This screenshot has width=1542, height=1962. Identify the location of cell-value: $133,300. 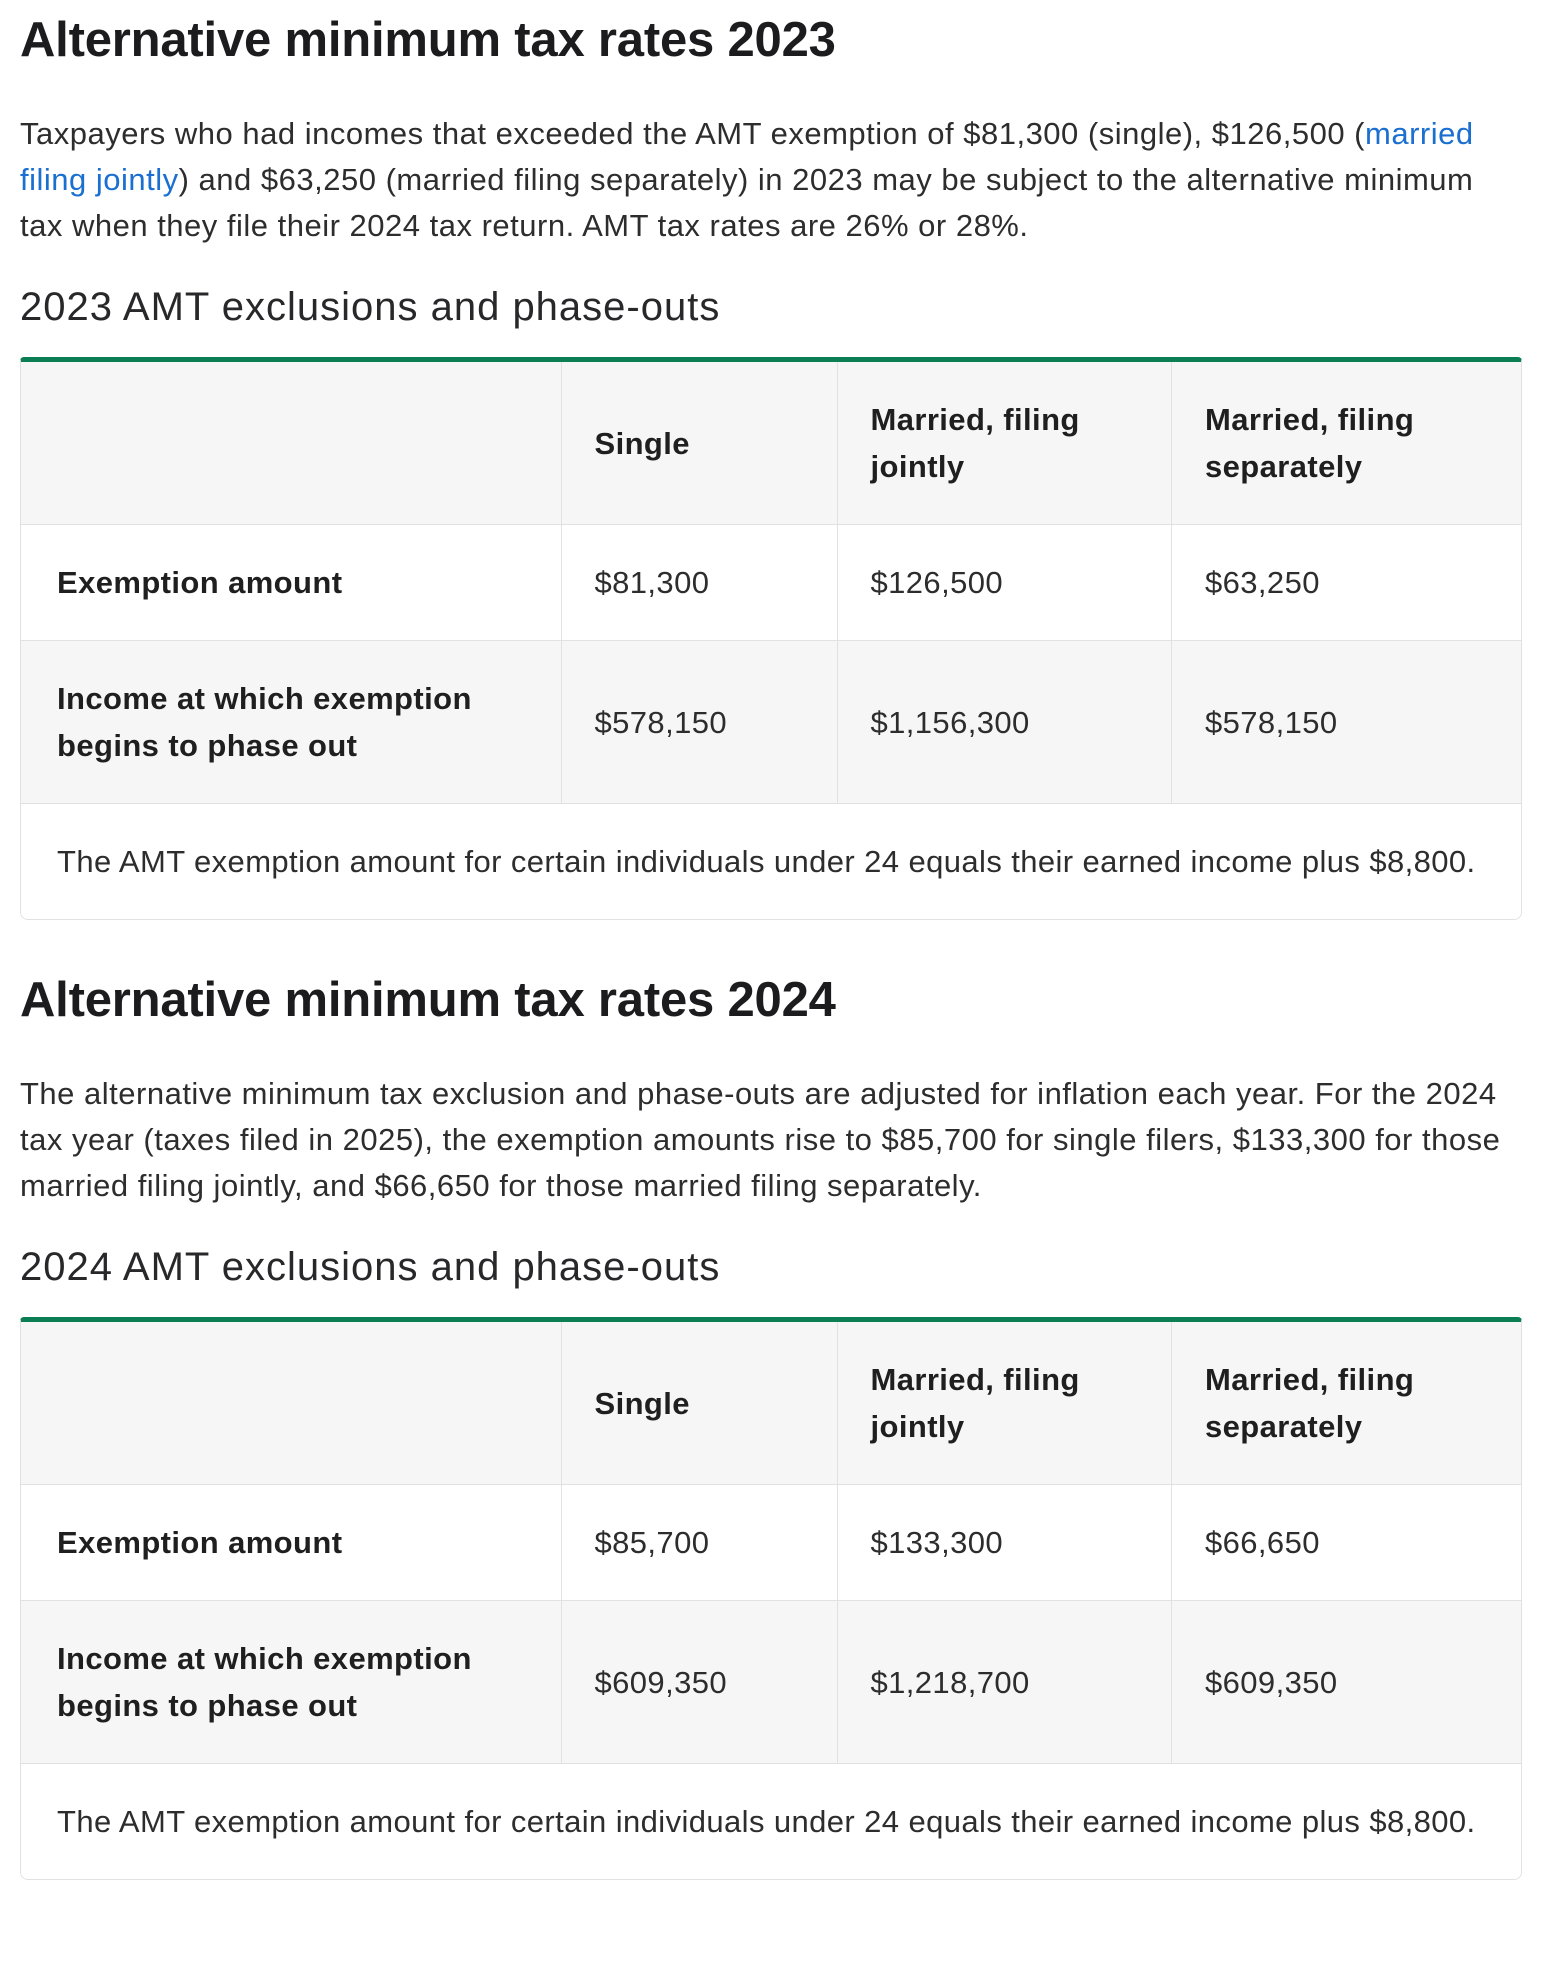
(1004, 1542).